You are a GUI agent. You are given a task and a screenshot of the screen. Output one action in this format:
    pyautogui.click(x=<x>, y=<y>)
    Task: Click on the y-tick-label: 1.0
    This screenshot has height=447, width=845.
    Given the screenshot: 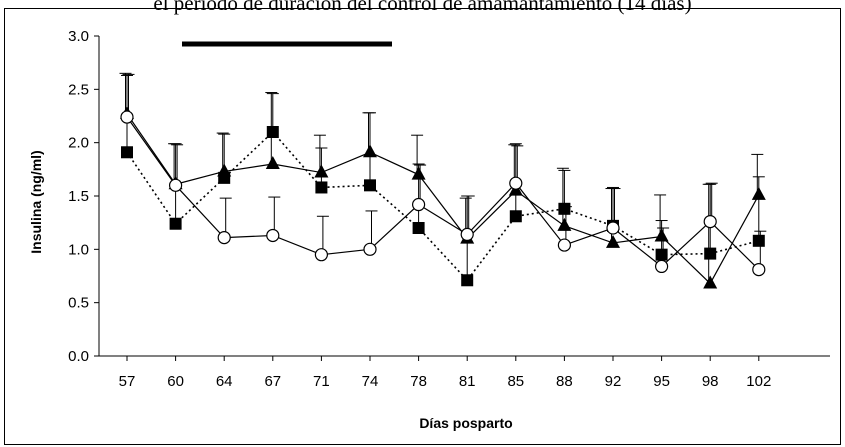 What is the action you would take?
    pyautogui.click(x=78, y=249)
    